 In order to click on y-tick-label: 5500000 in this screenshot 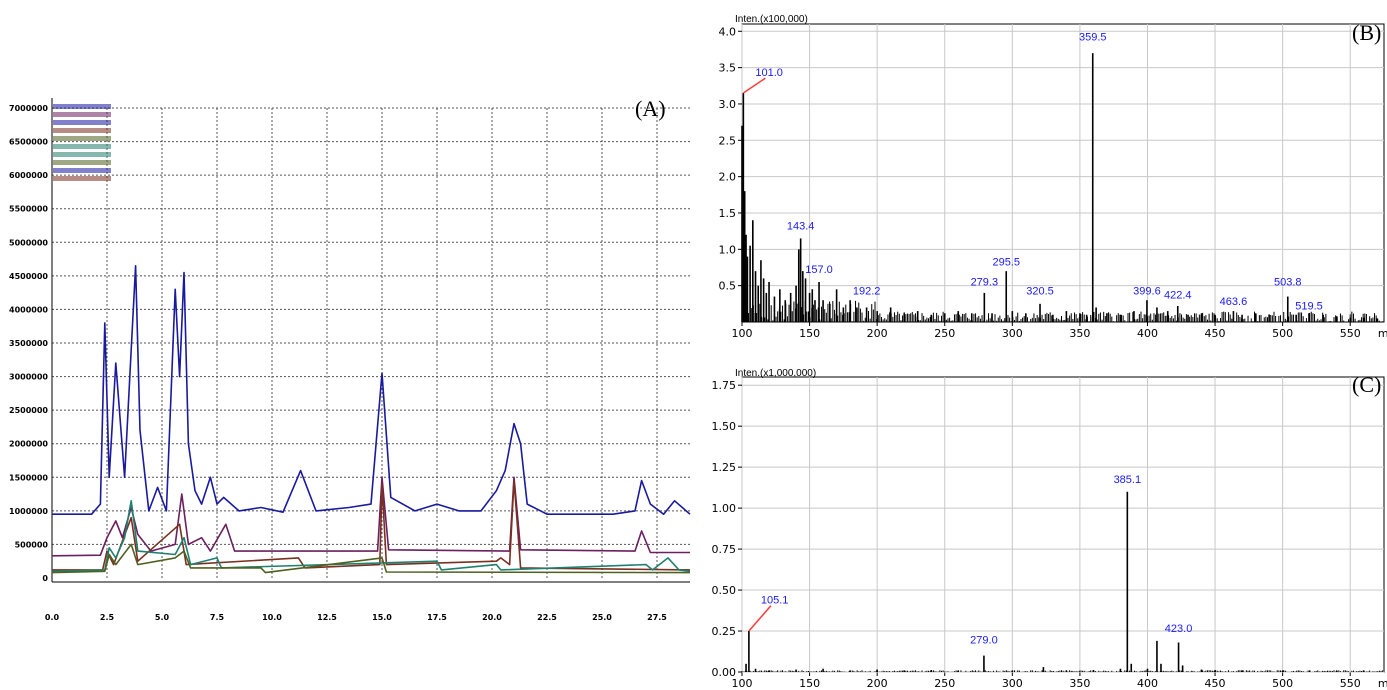, I will do `click(28, 209)`.